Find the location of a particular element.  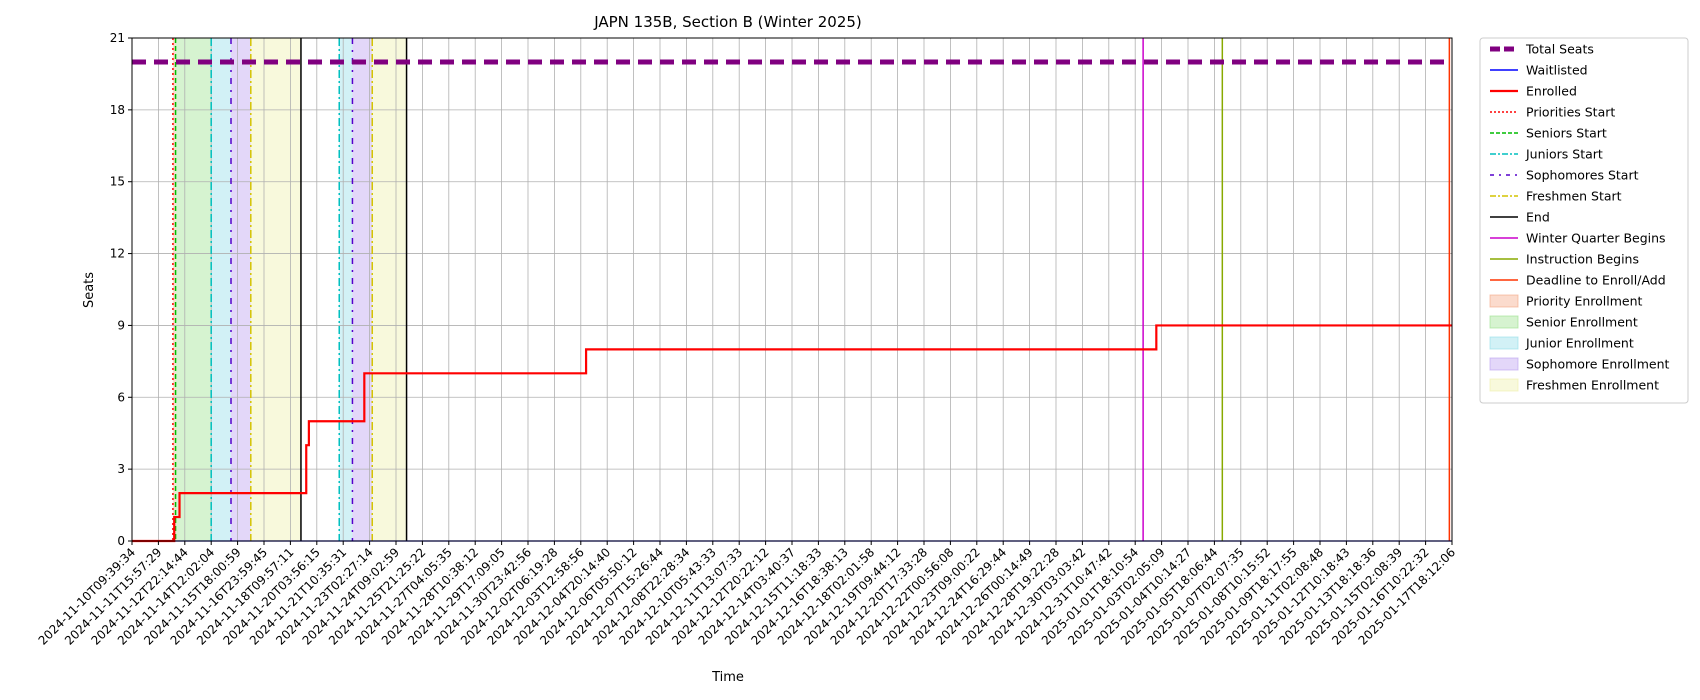

legend-label-juniors-start: Juniors Start is located at coordinates (1564, 154).